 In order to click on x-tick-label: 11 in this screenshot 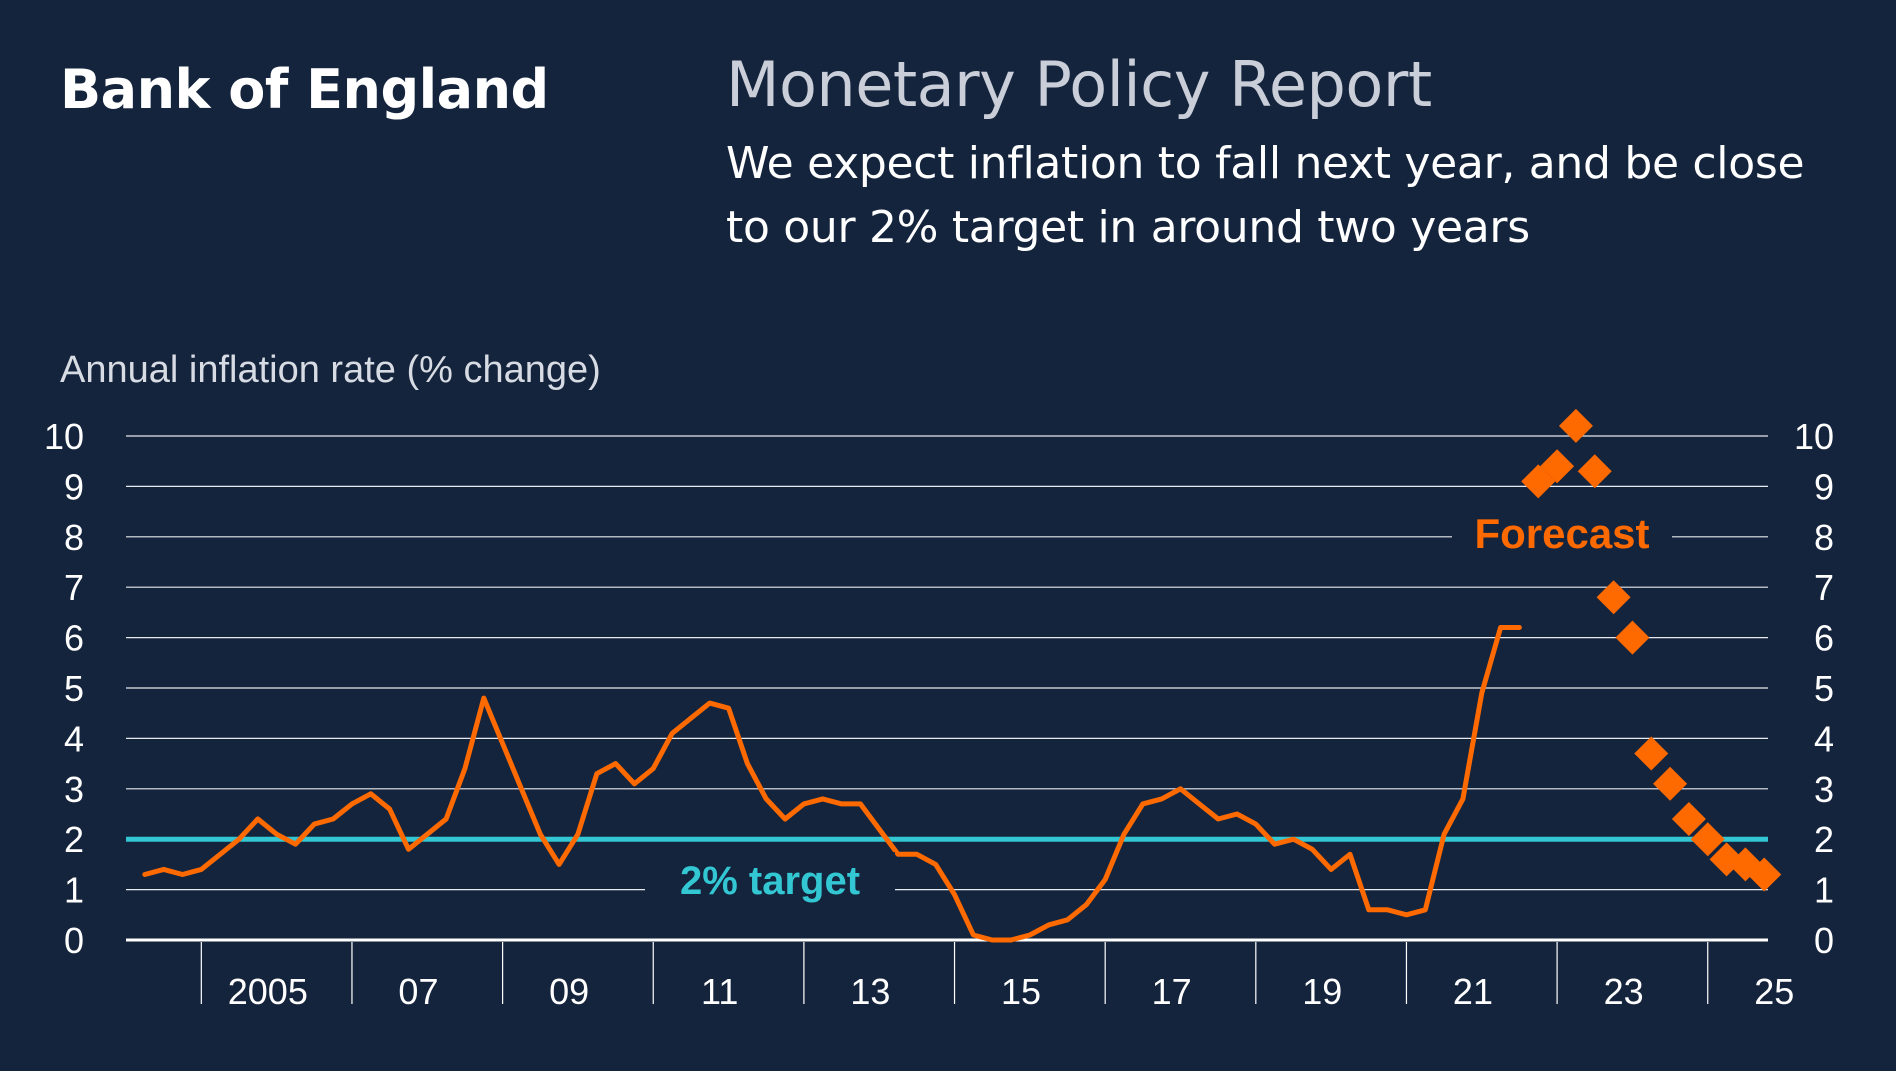, I will do `click(719, 991)`.